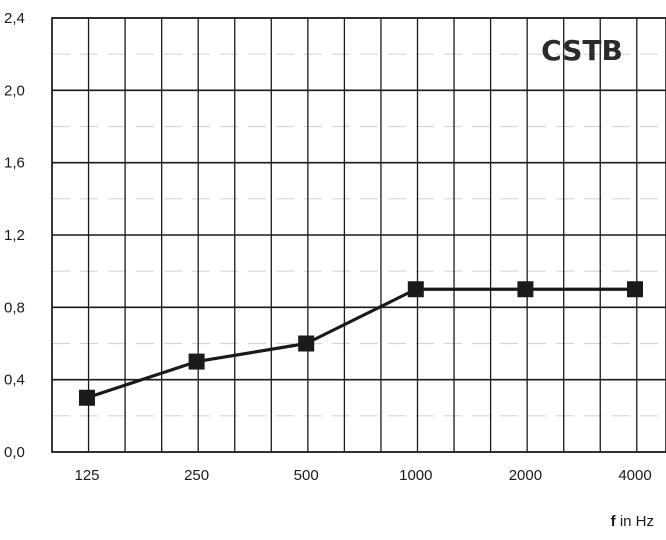 The image size is (666, 540). What do you see at coordinates (306, 475) in the screenshot?
I see `x-tick-label: 500` at bounding box center [306, 475].